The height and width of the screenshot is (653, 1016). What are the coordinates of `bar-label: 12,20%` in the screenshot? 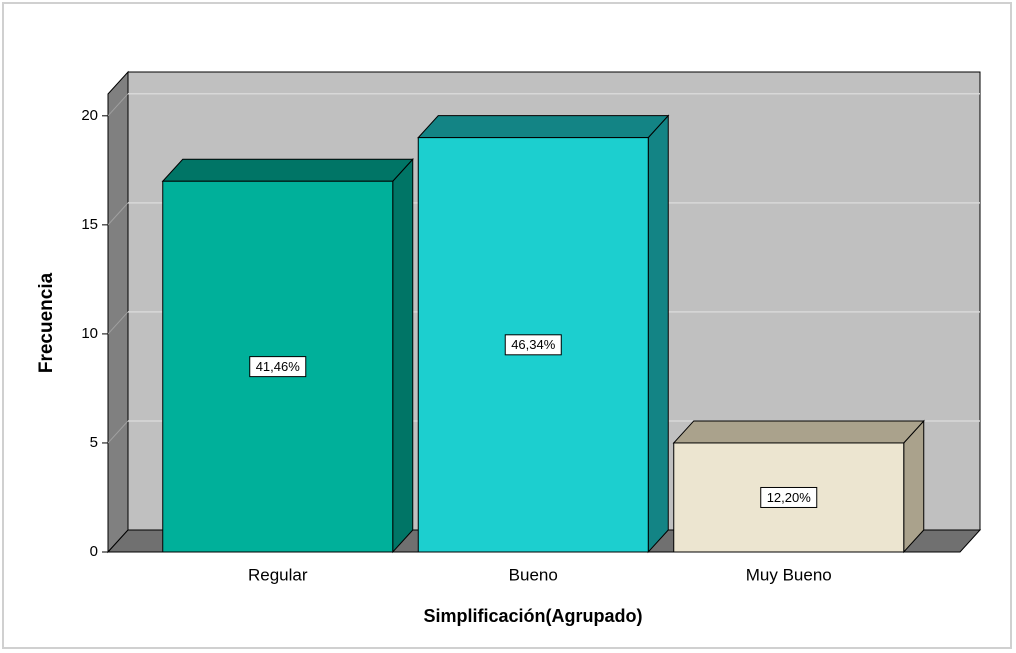 It's located at (789, 497).